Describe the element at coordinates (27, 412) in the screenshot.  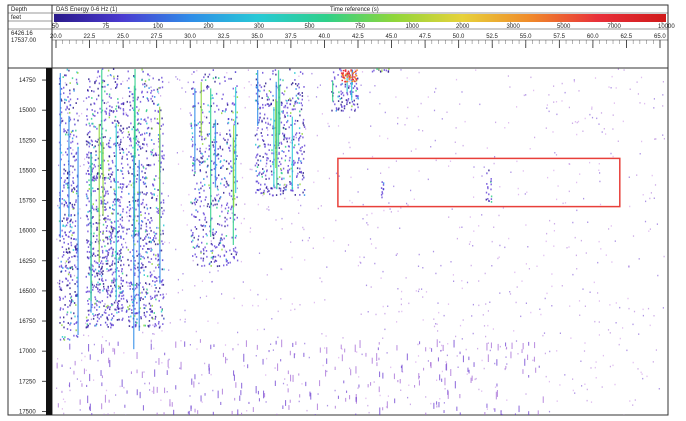
I see `depth-tick-label: 17500` at that location.